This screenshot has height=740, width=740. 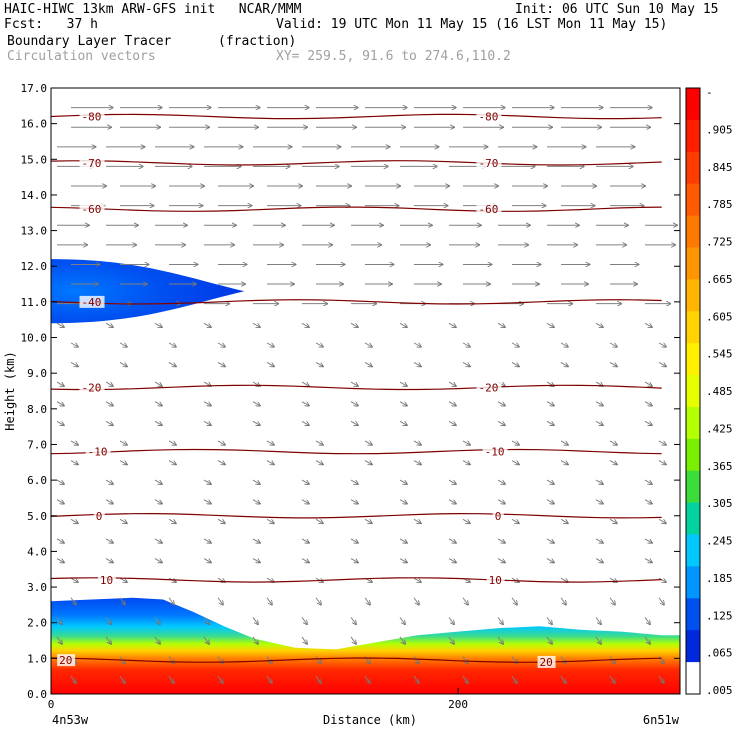 What do you see at coordinates (719, 503) in the screenshot?
I see `colorbar-label: .305` at bounding box center [719, 503].